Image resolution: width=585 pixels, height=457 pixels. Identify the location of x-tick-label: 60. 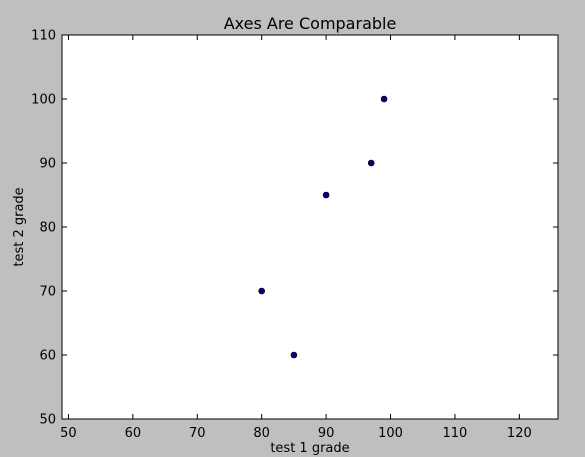
(133, 433).